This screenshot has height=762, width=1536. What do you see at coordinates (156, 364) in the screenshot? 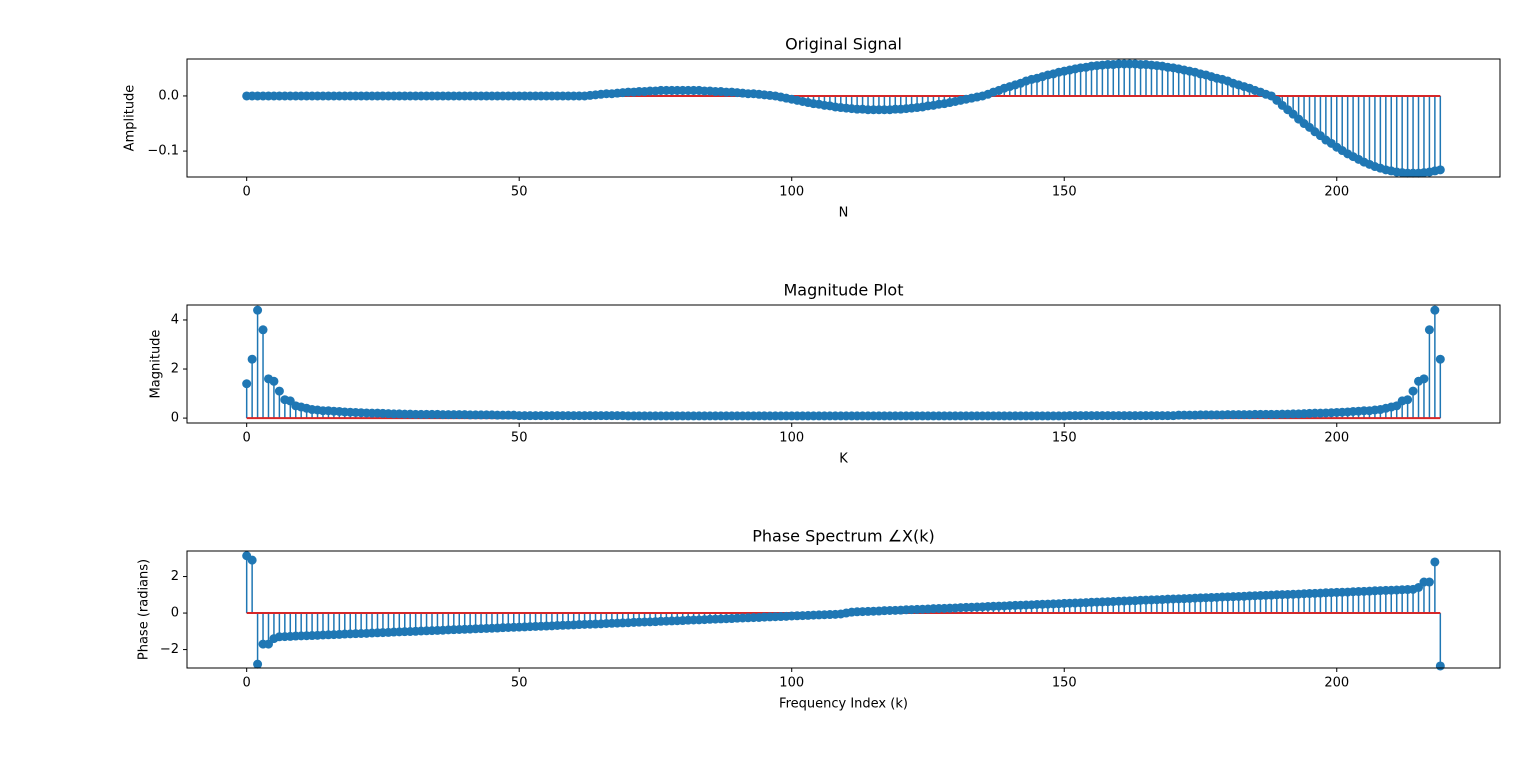
I see `y-axis-label: Magnitude` at bounding box center [156, 364].